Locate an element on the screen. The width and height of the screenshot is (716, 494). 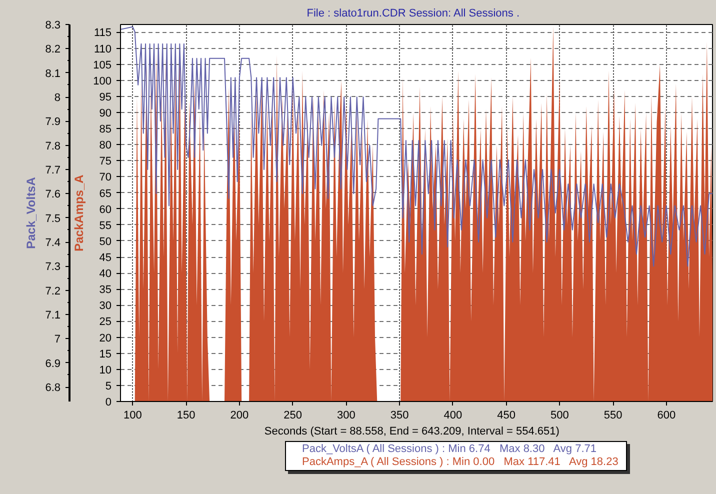
x-tick-label: 400 is located at coordinates (453, 416).